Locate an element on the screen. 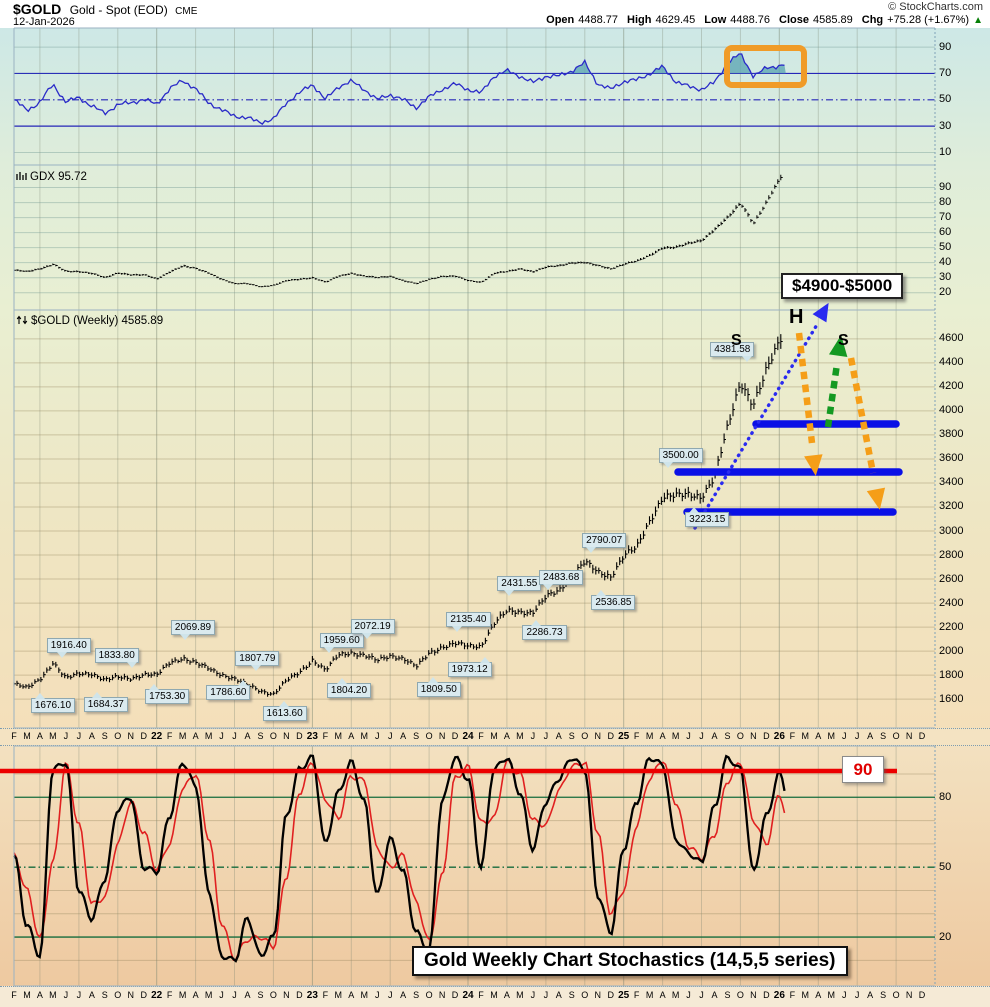 The width and height of the screenshot is (990, 1007). y-tick-label: 60 is located at coordinates (945, 232).